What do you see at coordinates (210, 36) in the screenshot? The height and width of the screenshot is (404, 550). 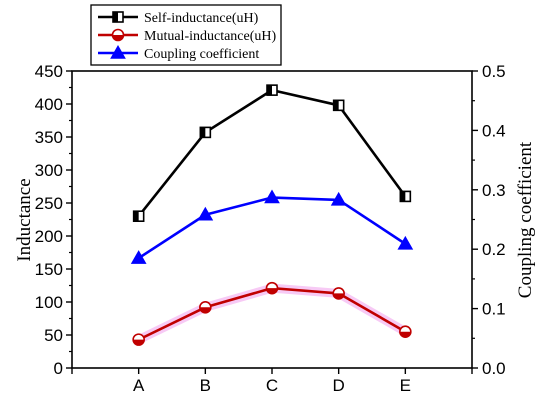 I see `legend-label-2: Mutual-inductance(uH)` at bounding box center [210, 36].